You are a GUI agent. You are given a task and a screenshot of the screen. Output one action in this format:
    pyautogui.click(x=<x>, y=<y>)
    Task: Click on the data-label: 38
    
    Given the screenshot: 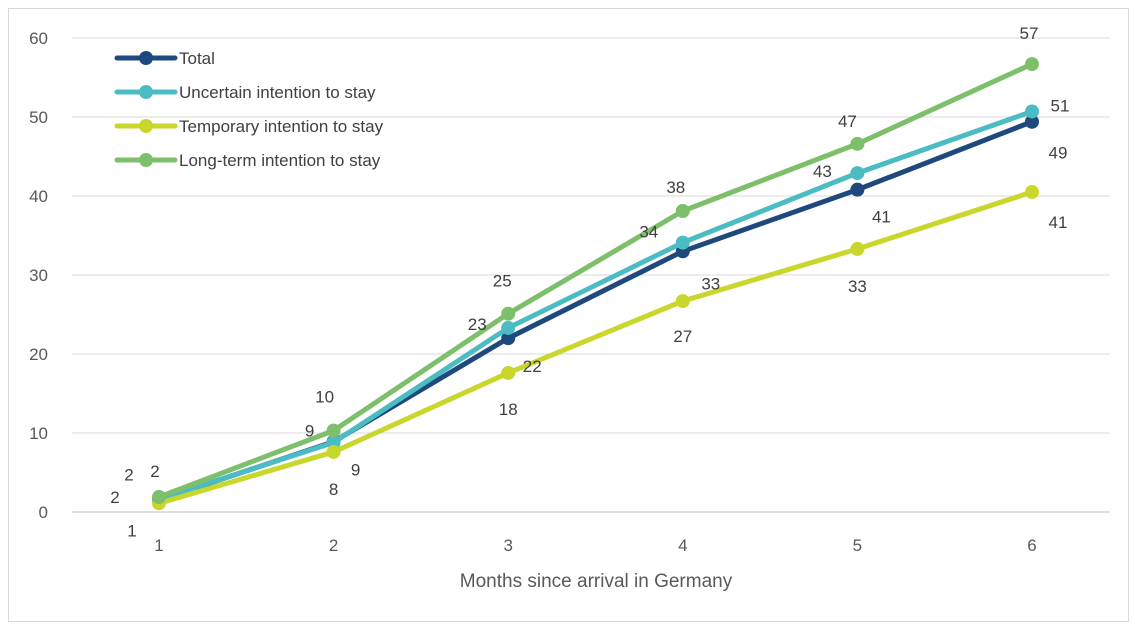 What is the action you would take?
    pyautogui.click(x=675, y=187)
    